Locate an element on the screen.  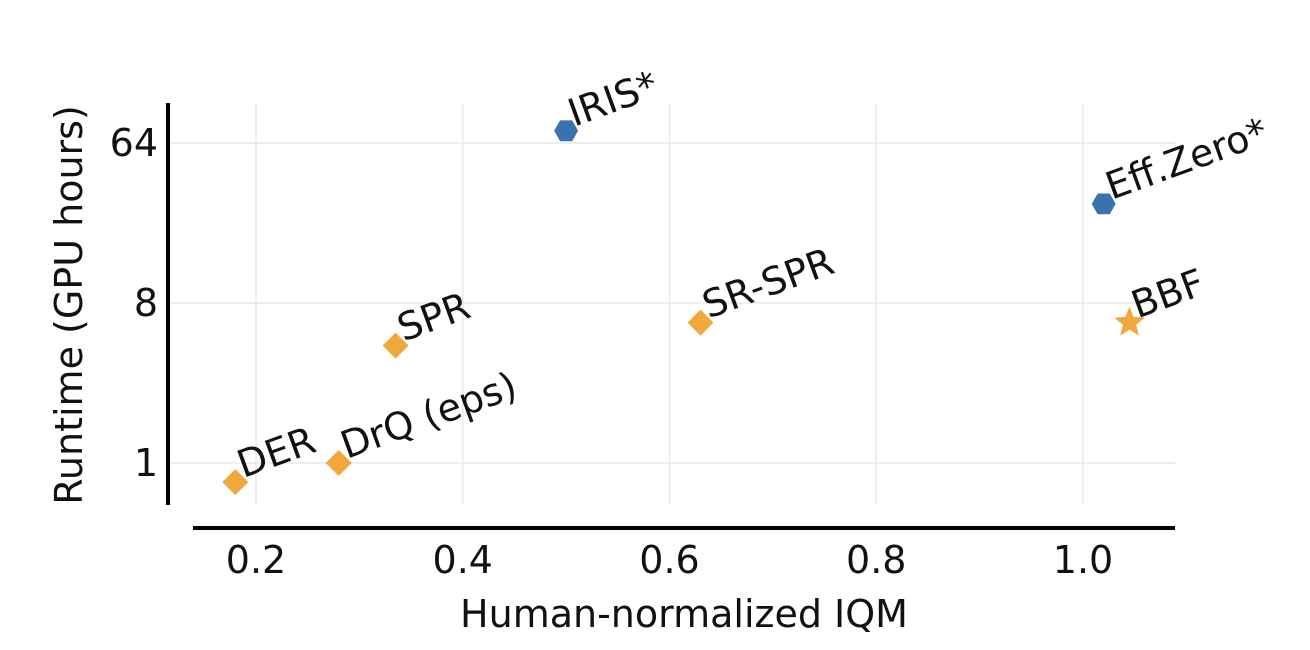
point-label-sr-spr: SR-SPR is located at coordinates (768, 283).